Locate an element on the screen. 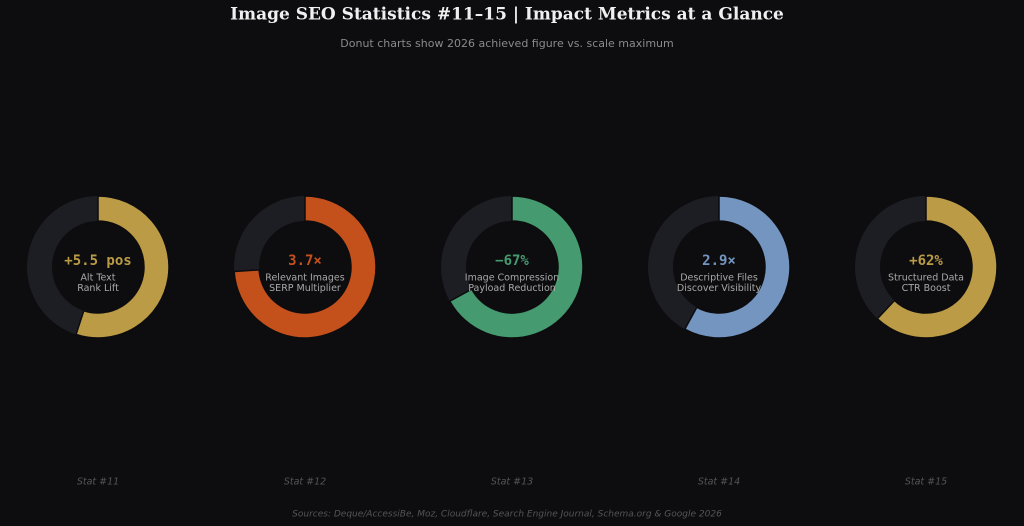 The height and width of the screenshot is (526, 1024). value-label: +5.5 pos is located at coordinates (97, 261).